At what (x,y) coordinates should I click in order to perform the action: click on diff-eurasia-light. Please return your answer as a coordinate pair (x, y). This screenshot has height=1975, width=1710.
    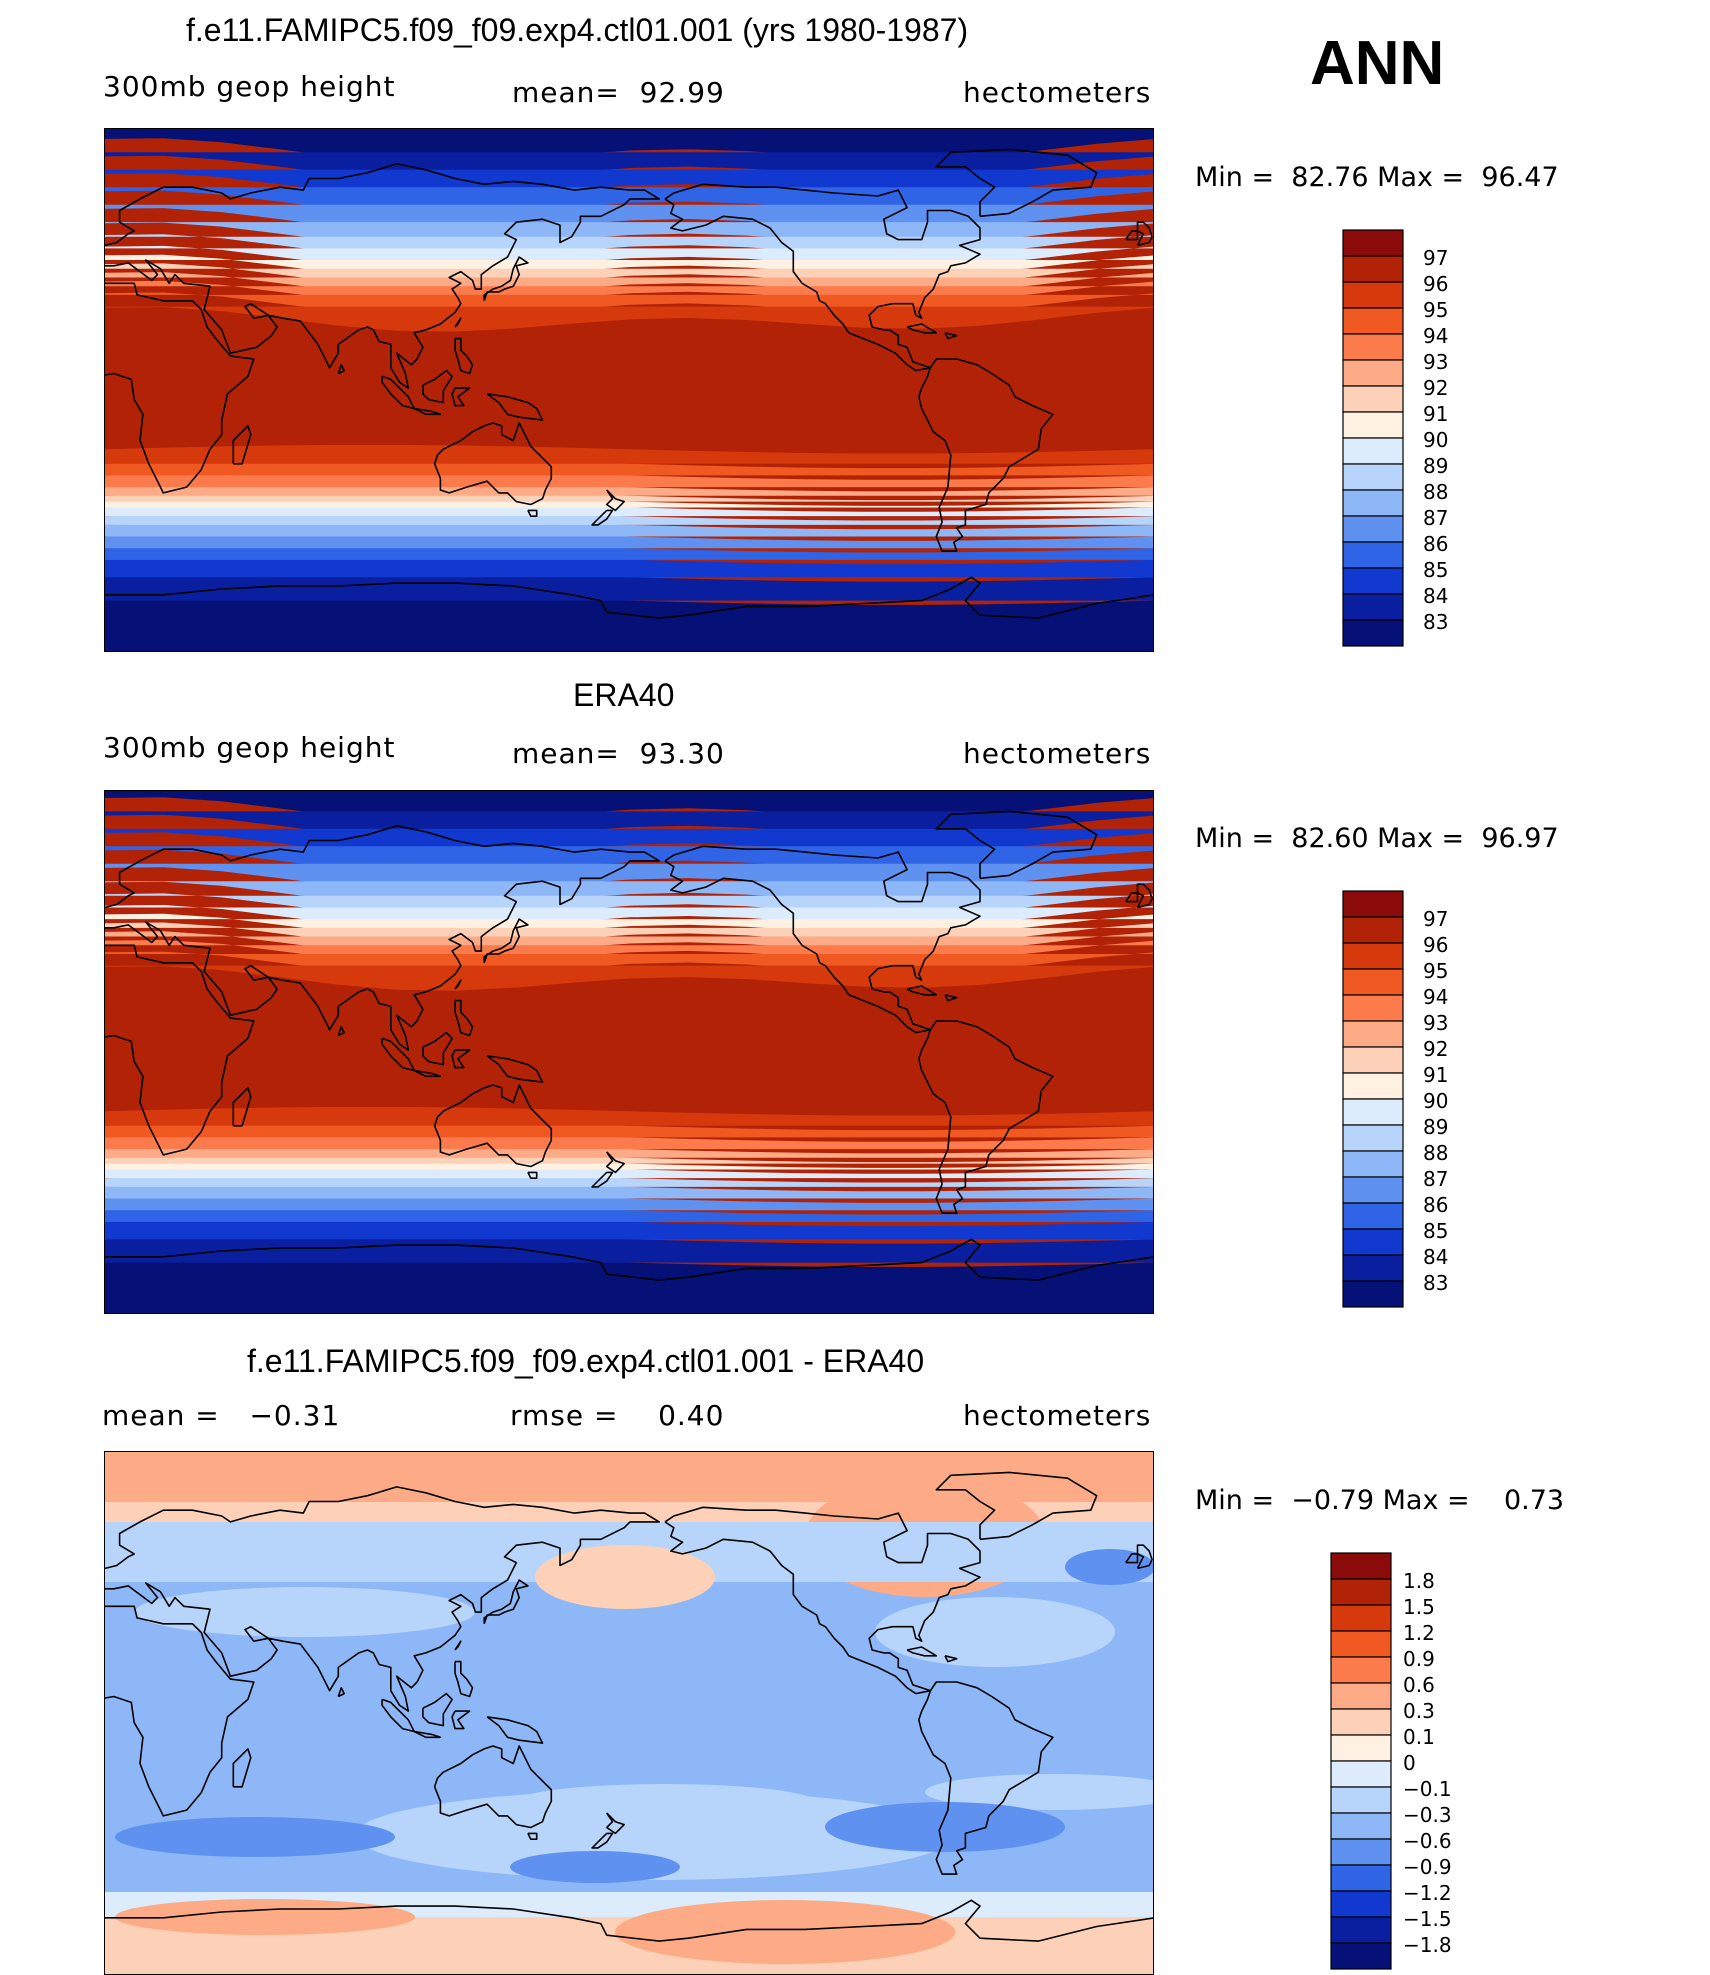
    Looking at the image, I should click on (305, 1612).